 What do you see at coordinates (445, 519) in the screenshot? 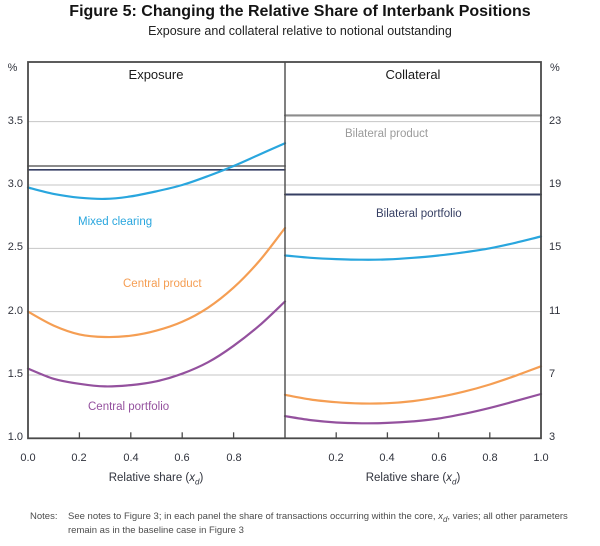
I see `notes-sub: d` at bounding box center [445, 519].